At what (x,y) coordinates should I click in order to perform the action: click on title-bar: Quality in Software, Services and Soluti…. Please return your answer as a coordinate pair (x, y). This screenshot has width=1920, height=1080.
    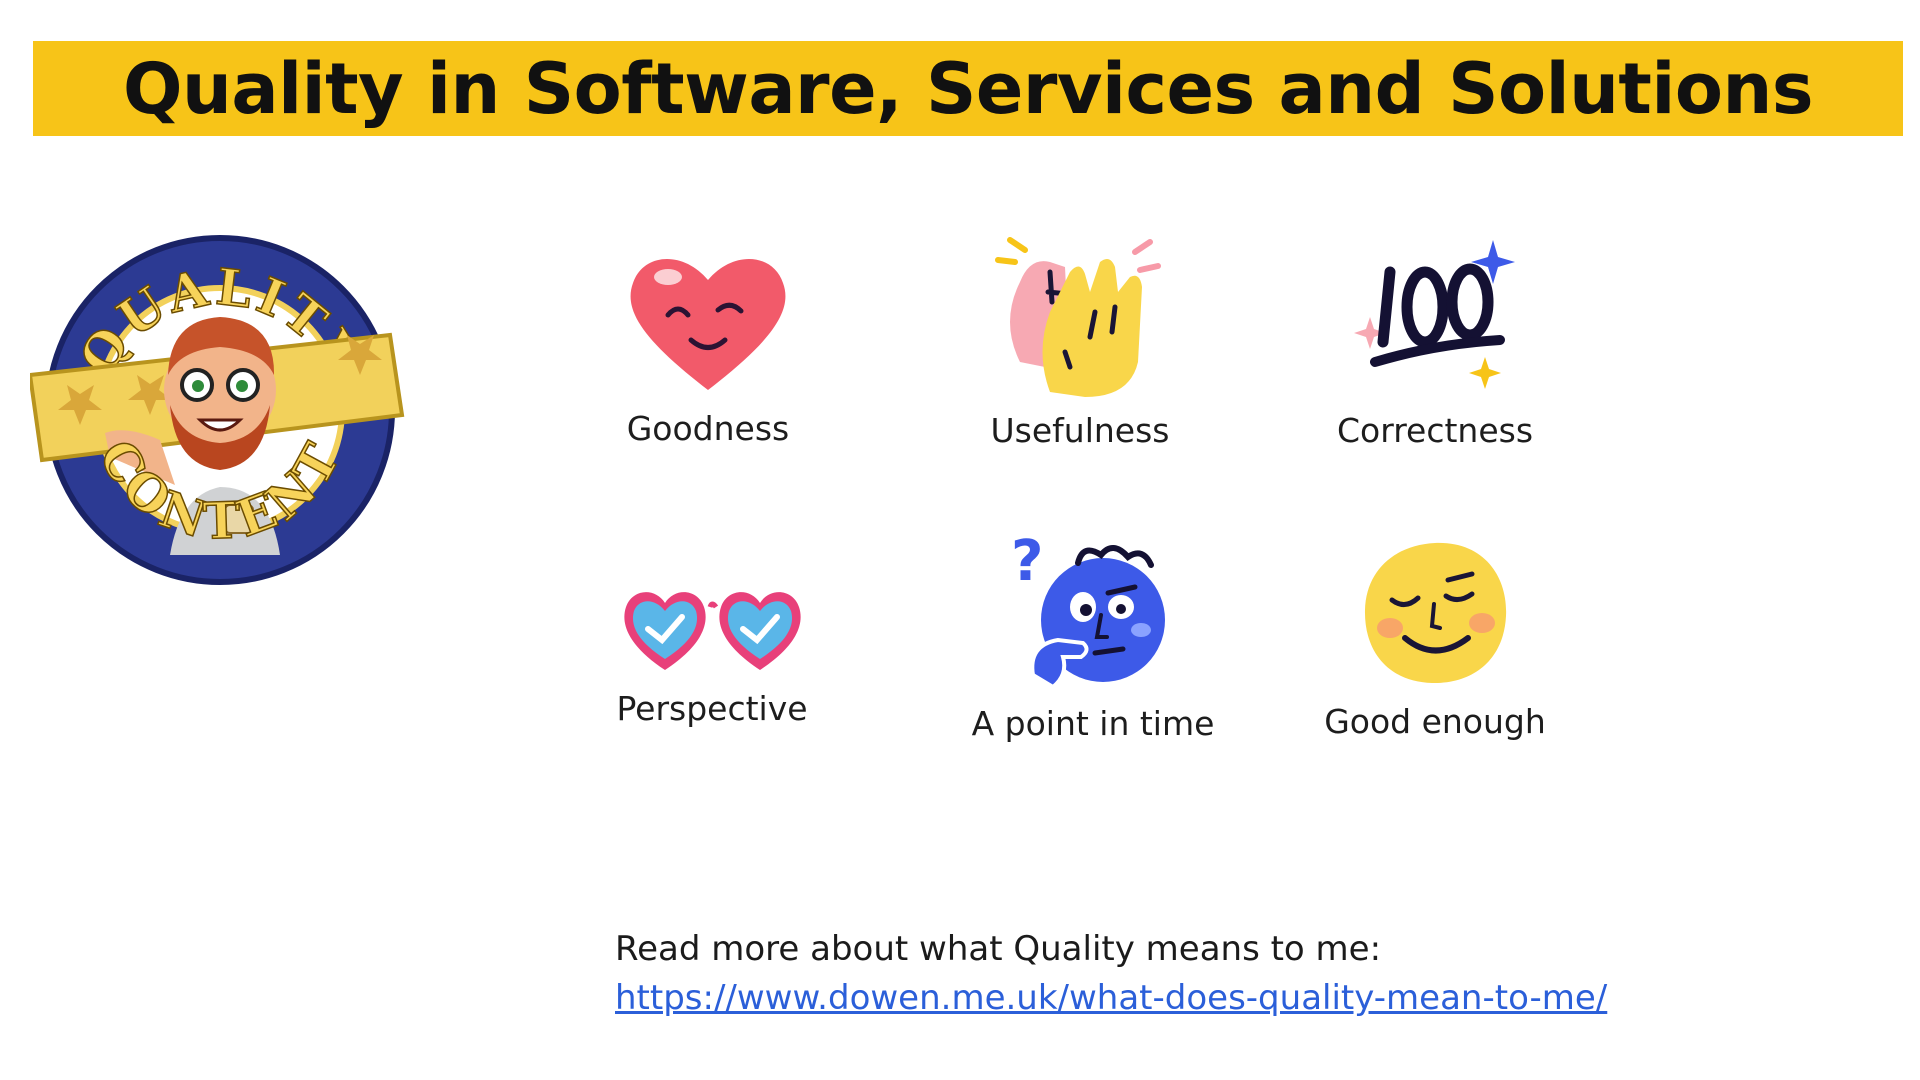
    Looking at the image, I should click on (968, 88).